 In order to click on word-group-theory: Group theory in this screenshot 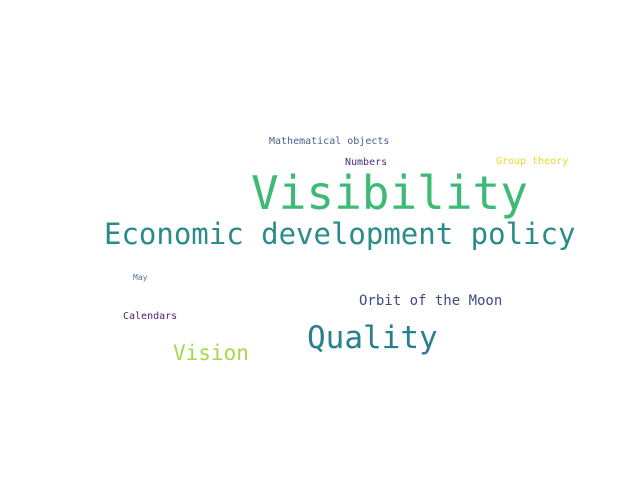, I will do `click(532, 161)`.